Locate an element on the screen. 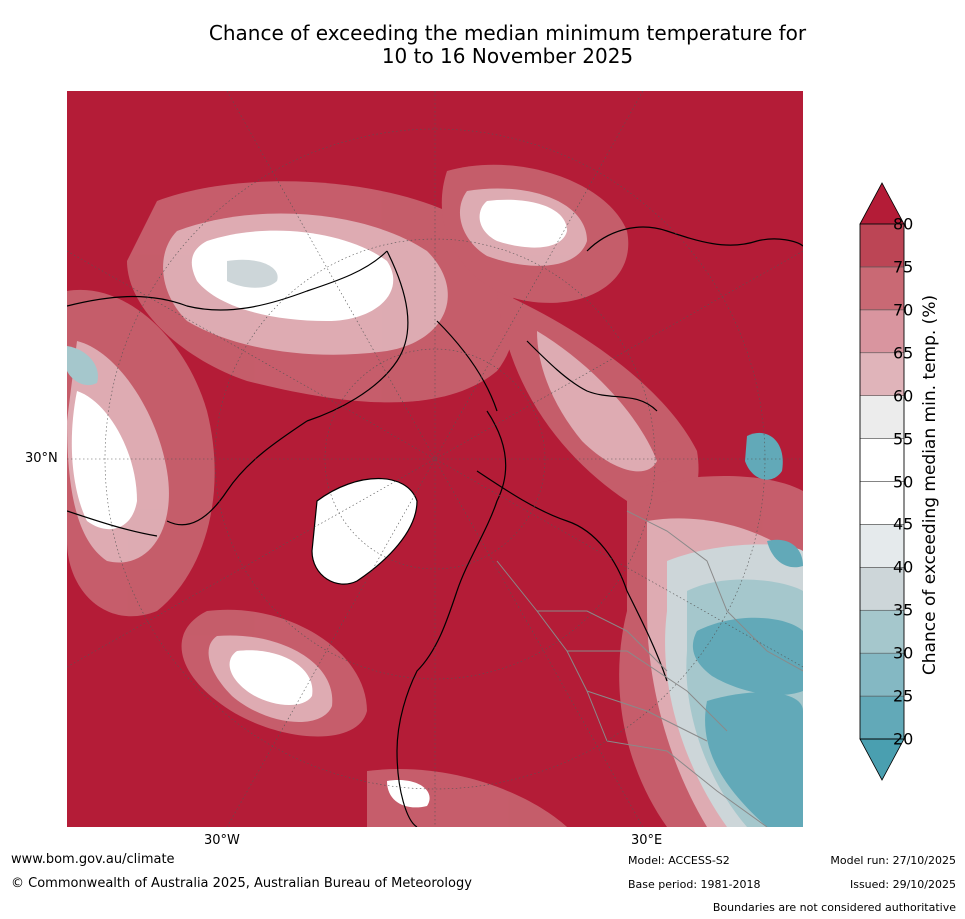  greenland-outline is located at coordinates (364, 531).